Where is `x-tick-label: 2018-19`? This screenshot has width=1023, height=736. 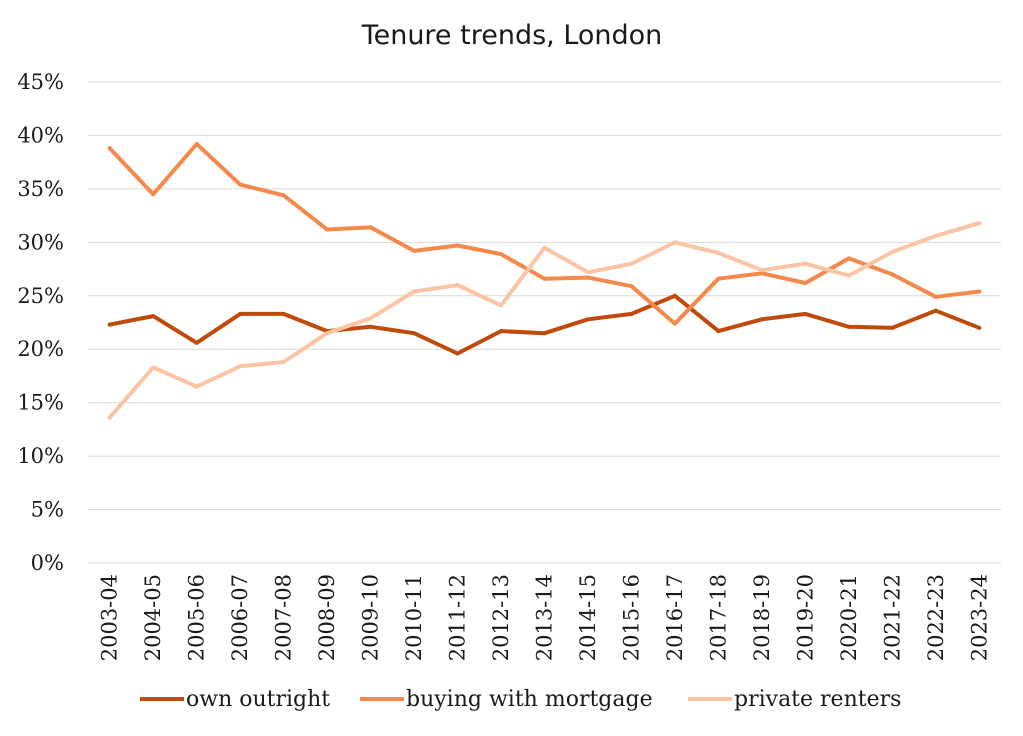 x-tick-label: 2018-19 is located at coordinates (762, 617).